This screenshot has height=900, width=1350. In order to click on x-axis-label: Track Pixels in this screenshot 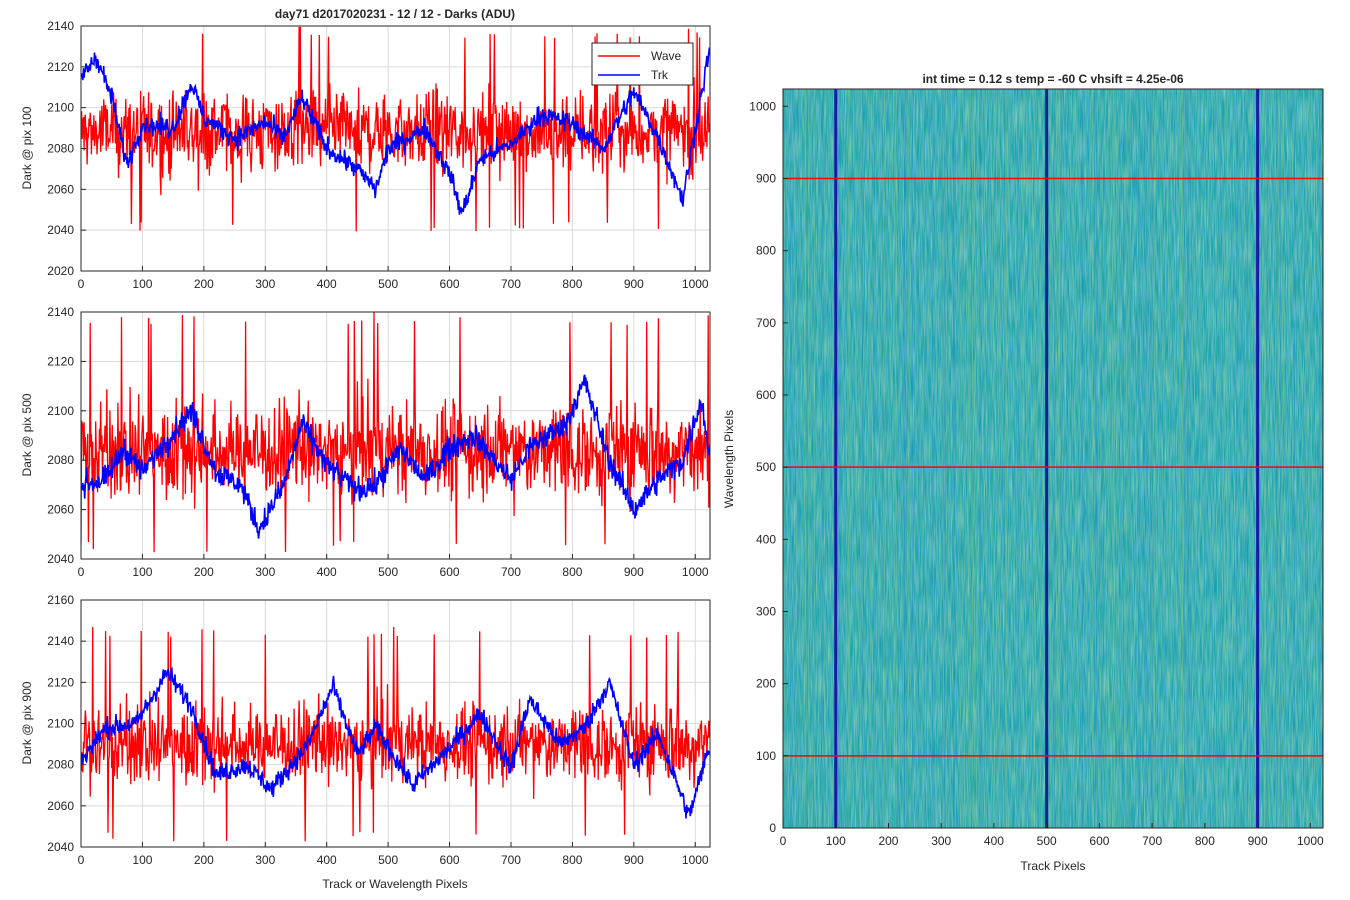, I will do `click(1053, 866)`.